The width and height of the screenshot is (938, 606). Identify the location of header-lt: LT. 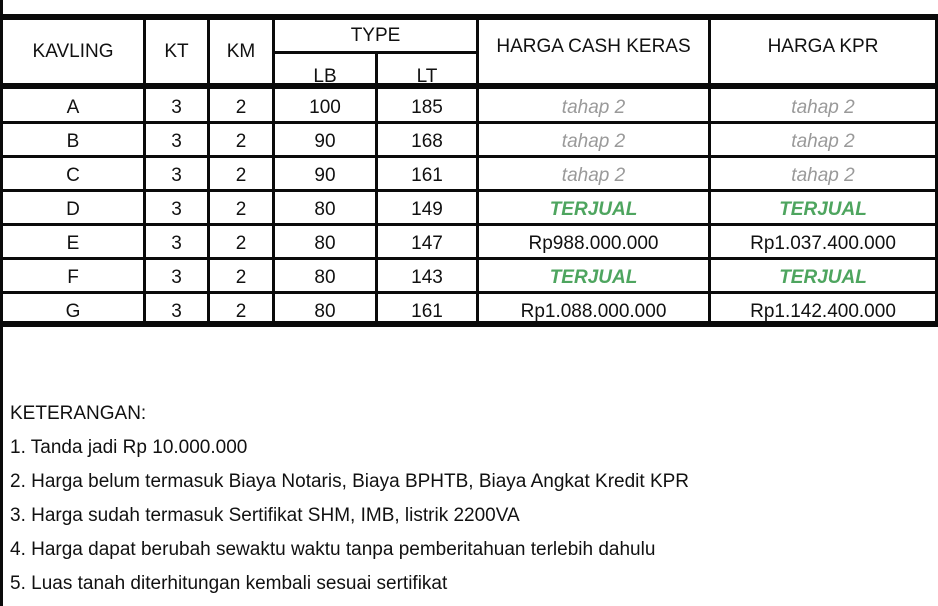
(427, 76).